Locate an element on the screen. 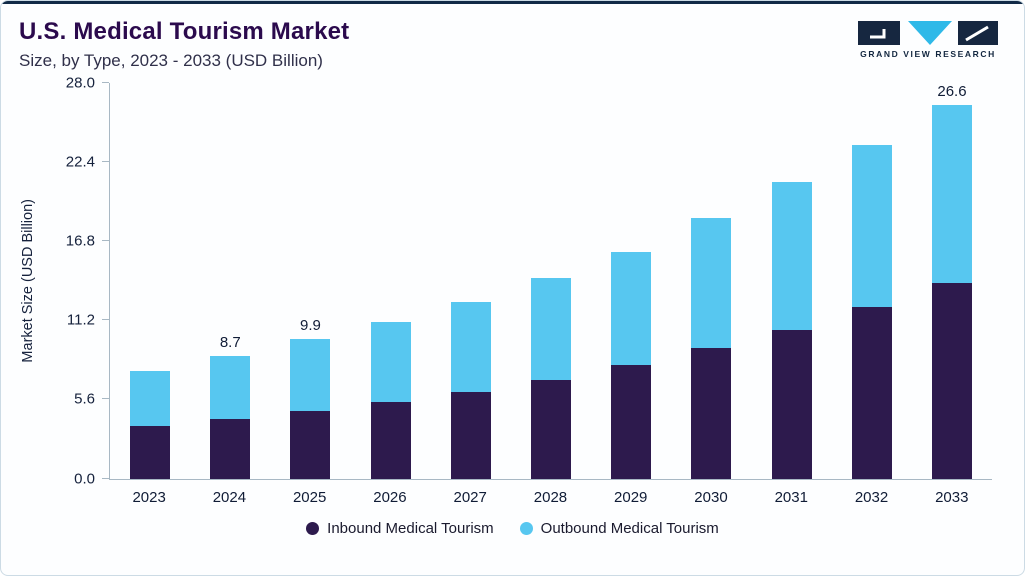 Image resolution: width=1025 pixels, height=576 pixels. x-tick-label: 2030 is located at coordinates (711, 497).